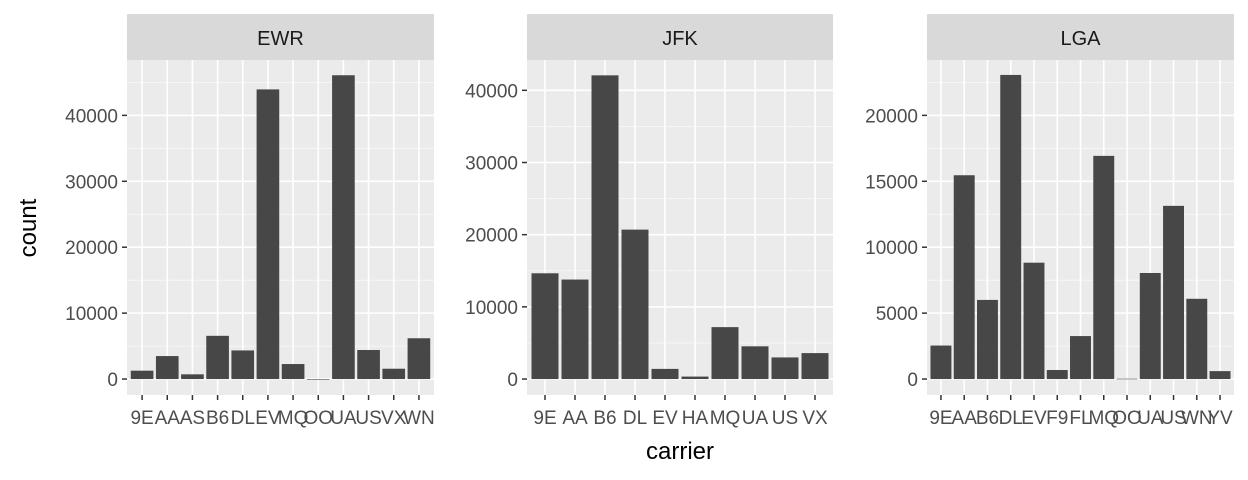 The width and height of the screenshot is (1248, 480). Describe the element at coordinates (192, 418) in the screenshot. I see `x-tick-label: AS` at that location.